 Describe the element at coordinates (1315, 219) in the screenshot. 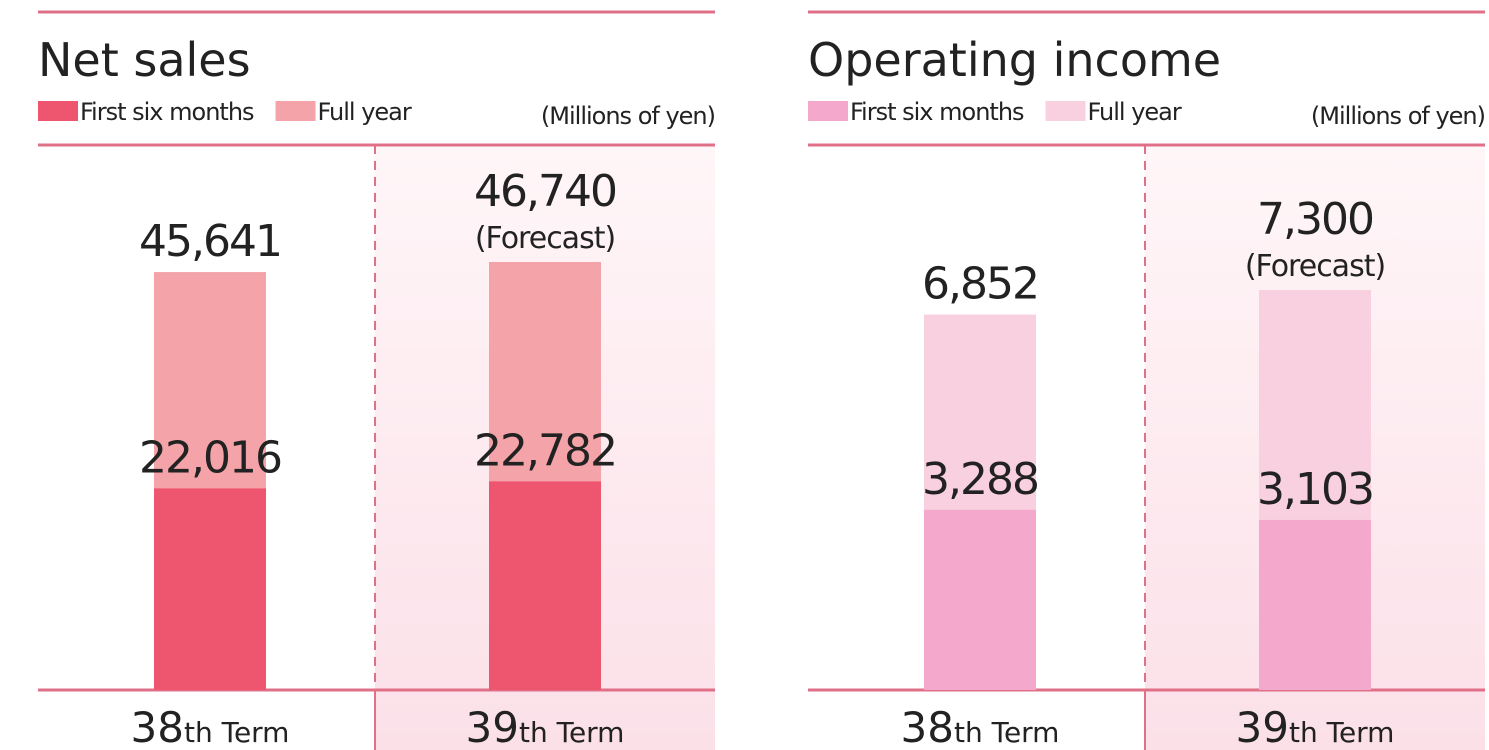

I see `value-label: 7,300` at that location.